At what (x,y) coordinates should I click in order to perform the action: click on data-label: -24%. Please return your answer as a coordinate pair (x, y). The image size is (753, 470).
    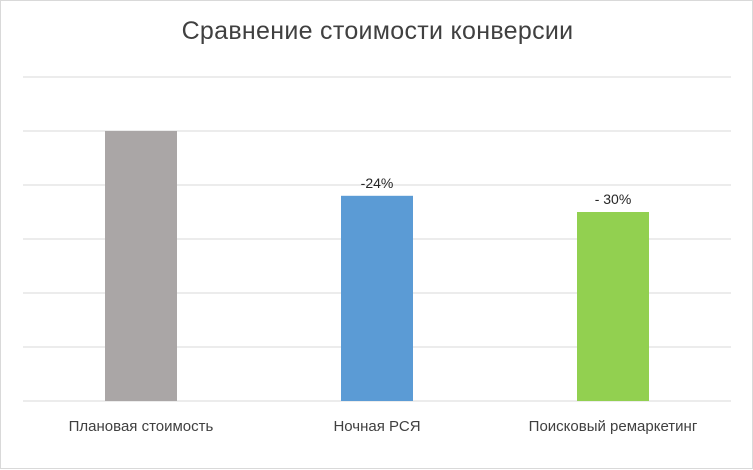
    Looking at the image, I should click on (377, 183).